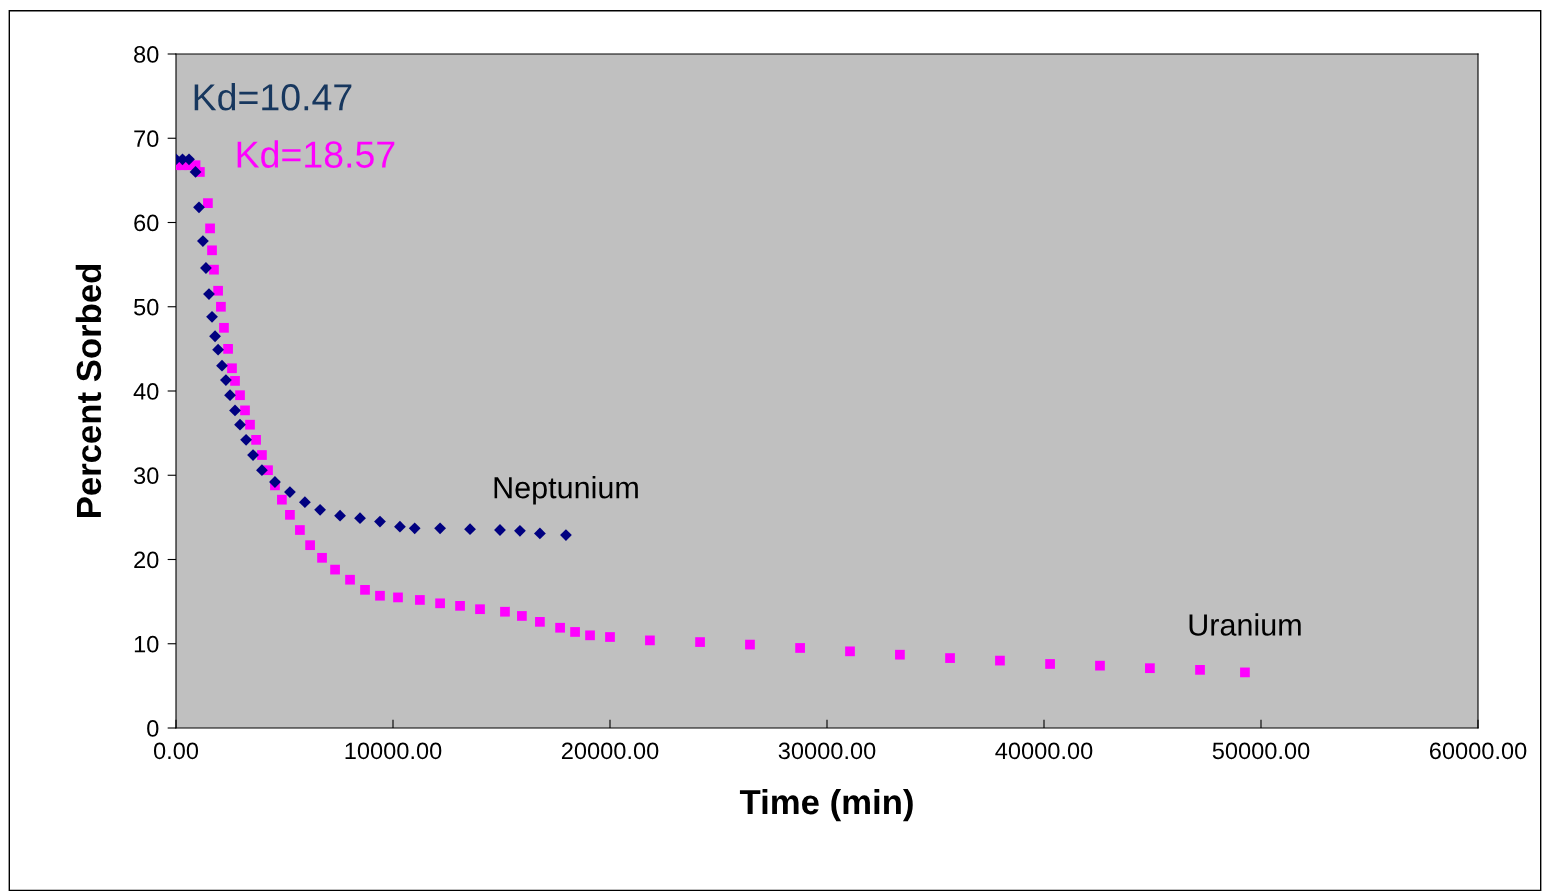 The width and height of the screenshot is (1550, 893). I want to click on x-tick-label: 40000.00, so click(1044, 751).